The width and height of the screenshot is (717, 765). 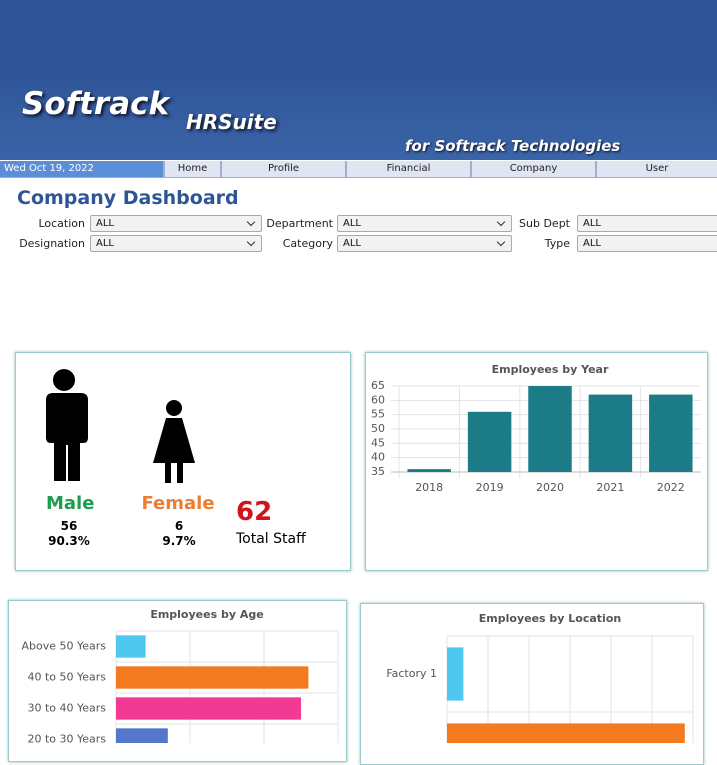 I want to click on y-tick-label: 65, so click(x=378, y=385).